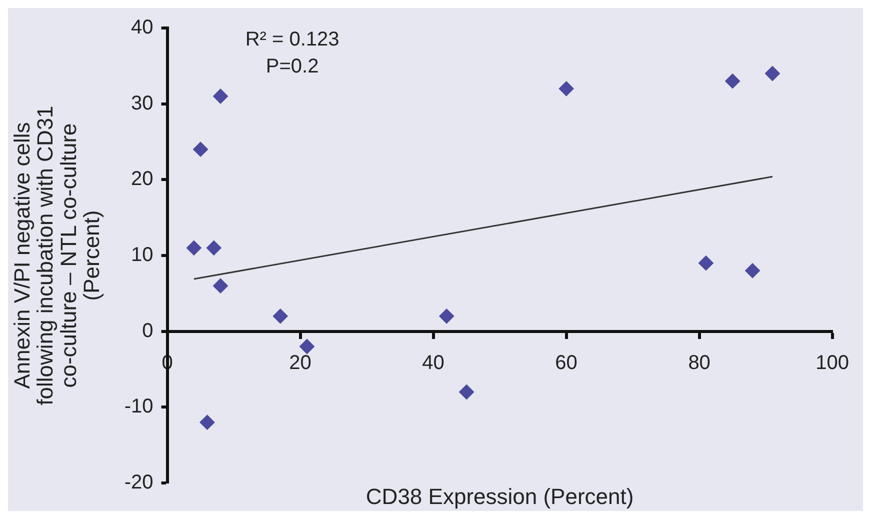 This screenshot has width=871, height=519. I want to click on y-tick-label: 20, so click(142, 179).